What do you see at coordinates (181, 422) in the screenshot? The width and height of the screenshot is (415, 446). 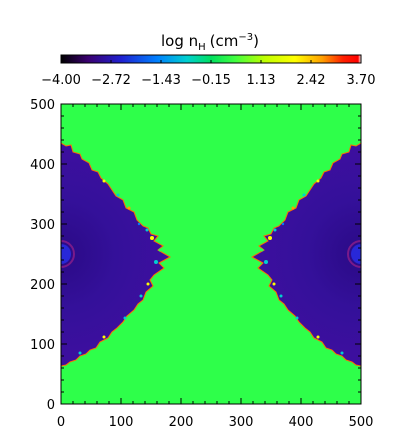 I see `x-tick-label: 200` at bounding box center [181, 422].